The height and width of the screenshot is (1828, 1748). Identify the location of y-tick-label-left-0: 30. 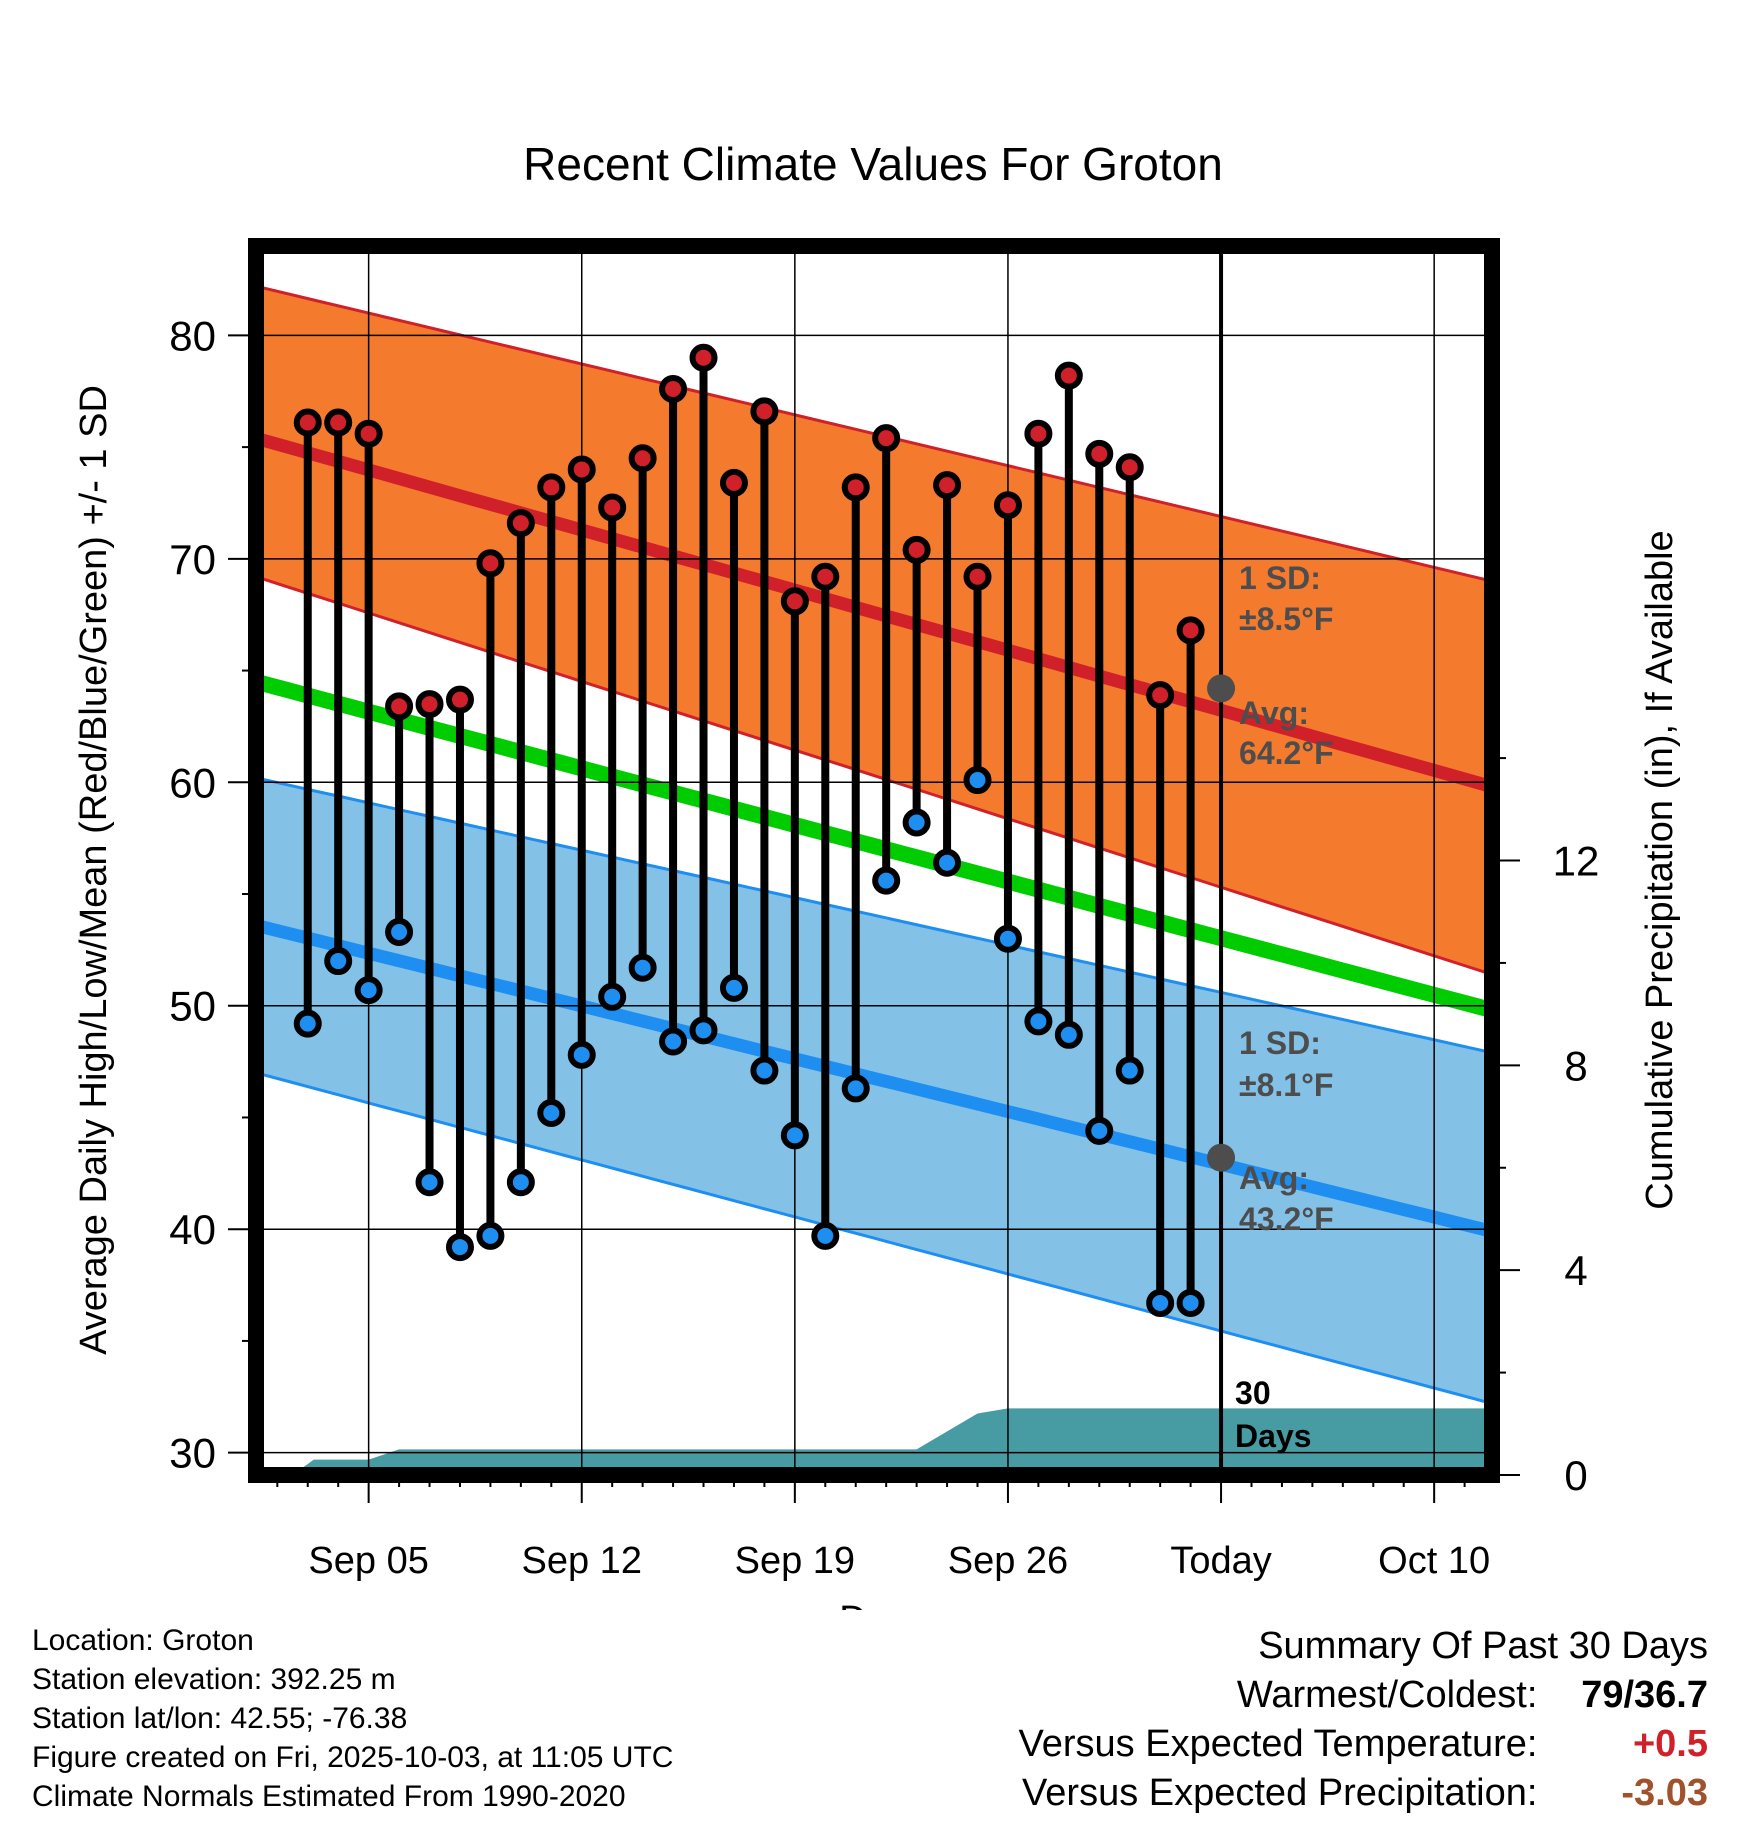
(192, 1453).